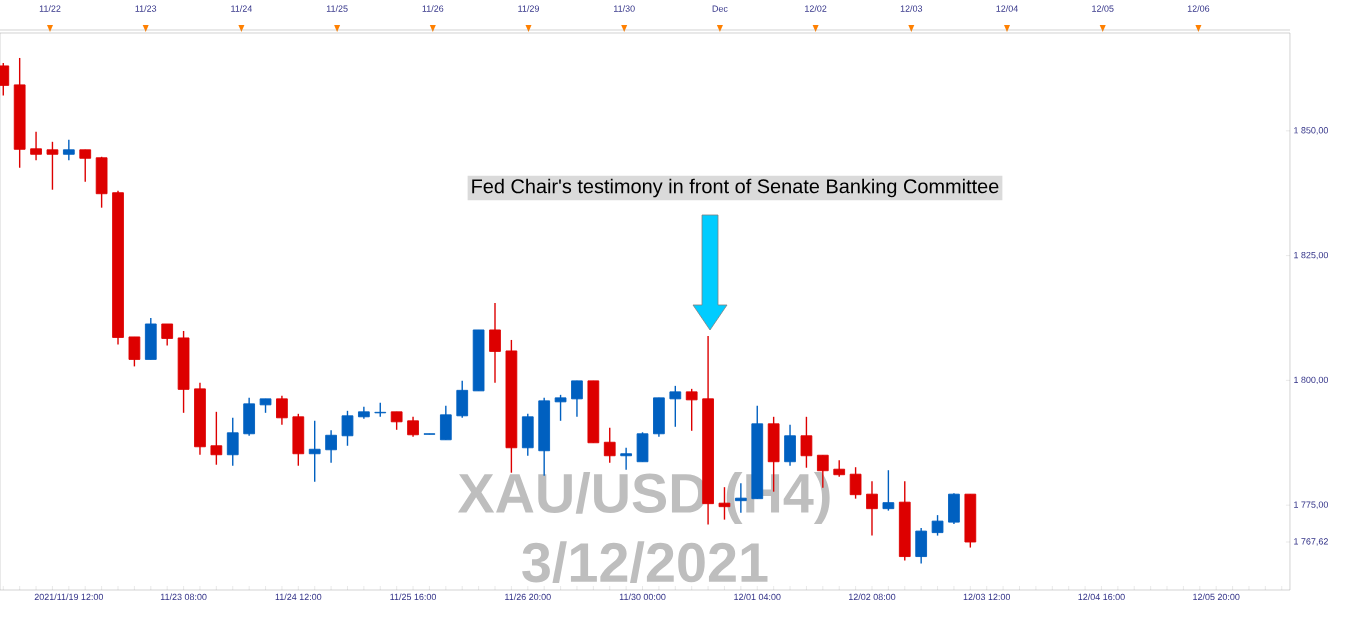 The image size is (1349, 628). What do you see at coordinates (645, 562) in the screenshot?
I see `text: 3/12/2021` at bounding box center [645, 562].